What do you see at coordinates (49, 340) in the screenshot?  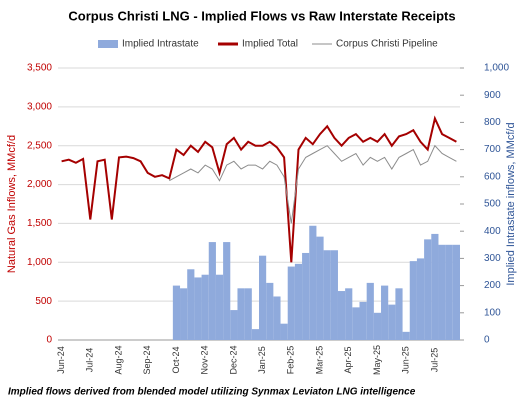 I see `y-tick-label: 0` at bounding box center [49, 340].